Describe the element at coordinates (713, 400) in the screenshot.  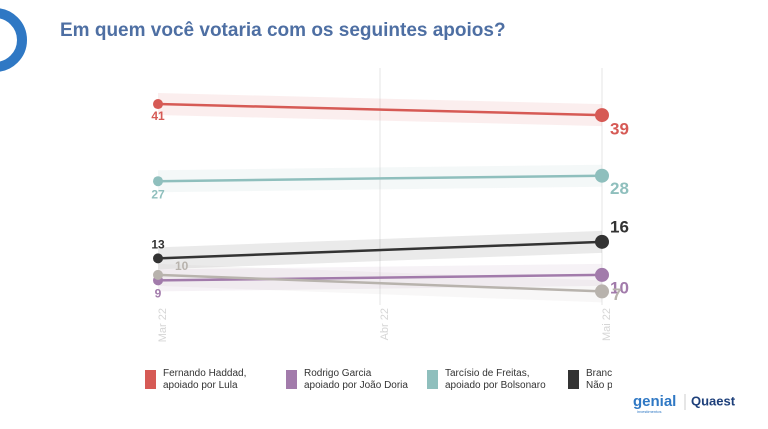
I see `logo-quaest: Quaest` at that location.